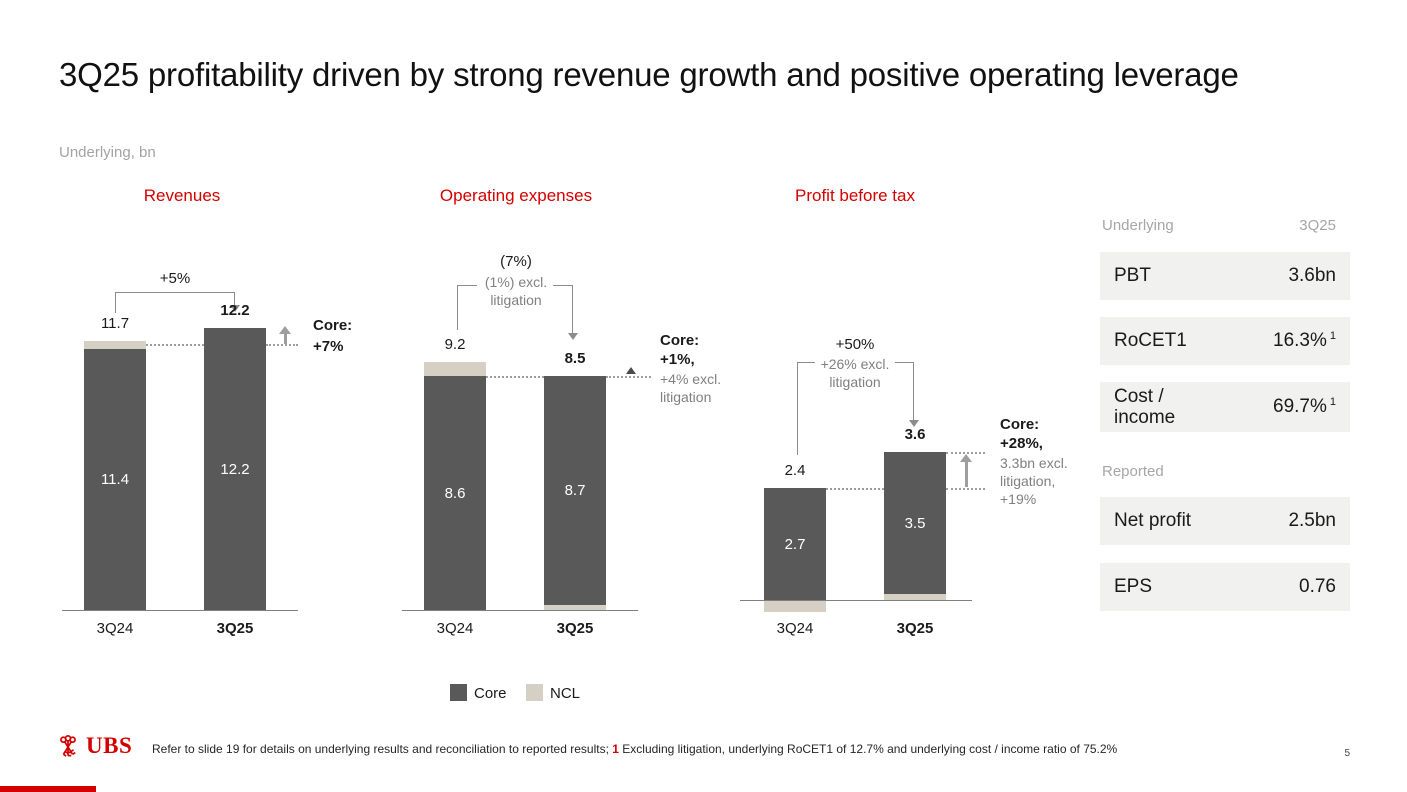 This screenshot has height=792, width=1407. I want to click on opex-core-callout-title: Core:, so click(680, 340).